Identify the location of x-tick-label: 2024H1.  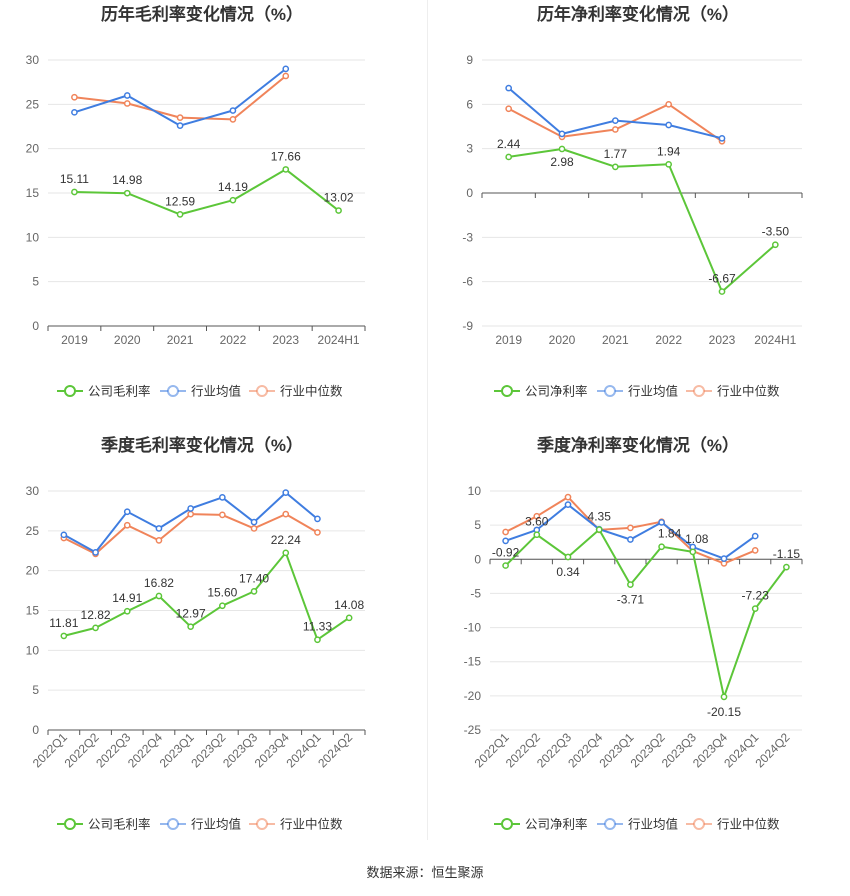
(339, 340).